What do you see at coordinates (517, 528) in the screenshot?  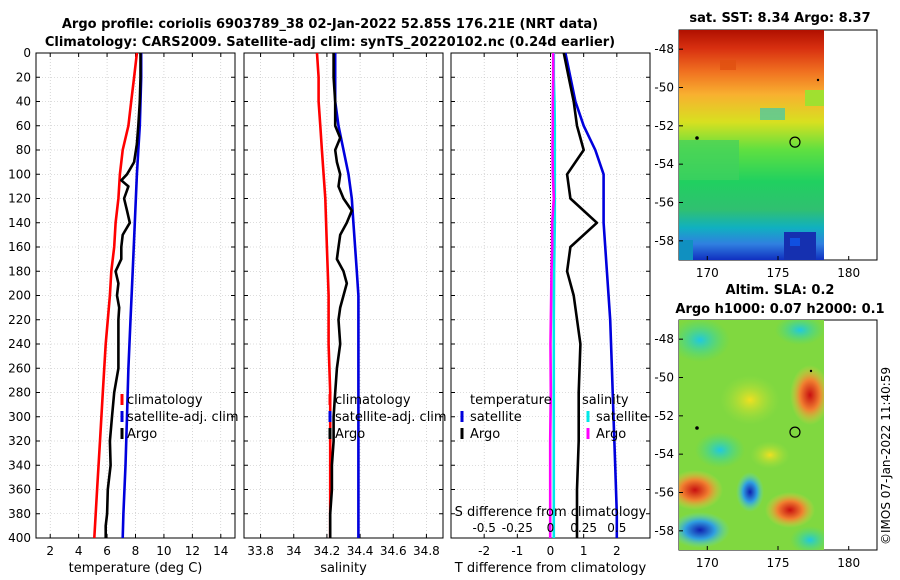 I see `top-x-tick-label: -0.25` at bounding box center [517, 528].